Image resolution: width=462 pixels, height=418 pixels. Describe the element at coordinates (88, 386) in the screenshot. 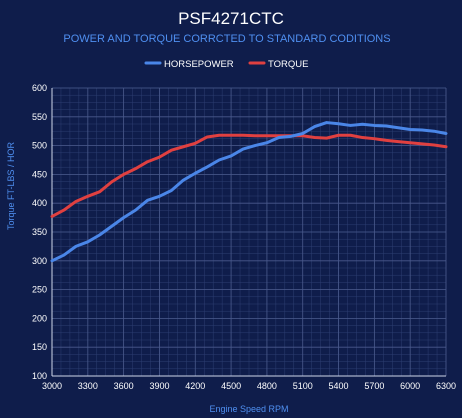

I see `x-tick-label: 3300` at that location.